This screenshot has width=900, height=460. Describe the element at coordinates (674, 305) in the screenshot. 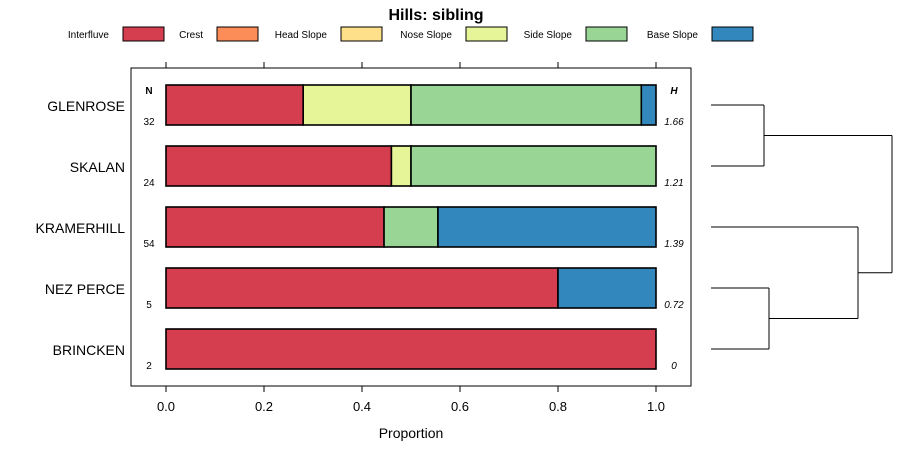

I see `h-value: 0.72` at that location.